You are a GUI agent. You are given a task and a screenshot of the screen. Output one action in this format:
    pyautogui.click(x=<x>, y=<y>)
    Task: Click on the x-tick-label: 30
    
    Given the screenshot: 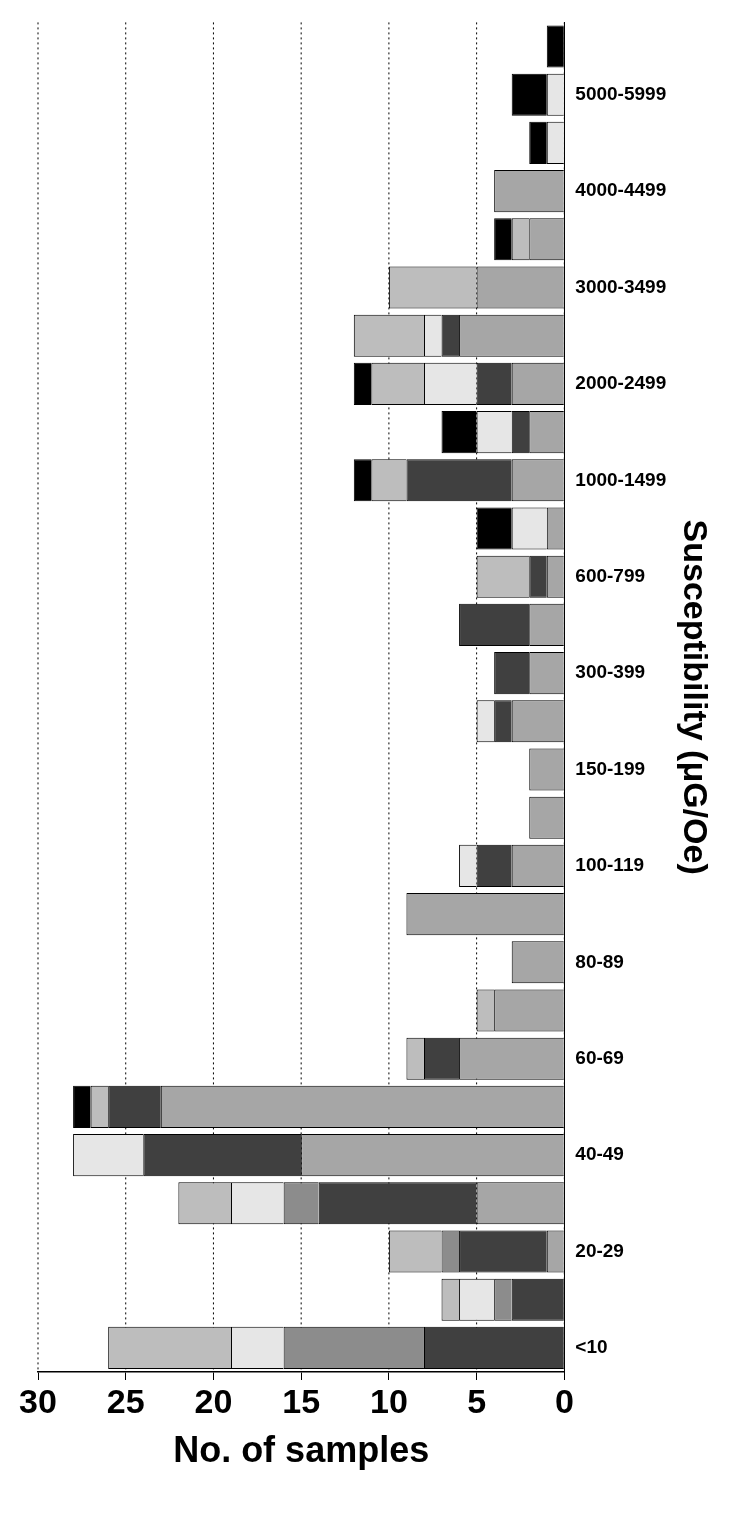 What is the action you would take?
    pyautogui.click(x=38, y=1400)
    